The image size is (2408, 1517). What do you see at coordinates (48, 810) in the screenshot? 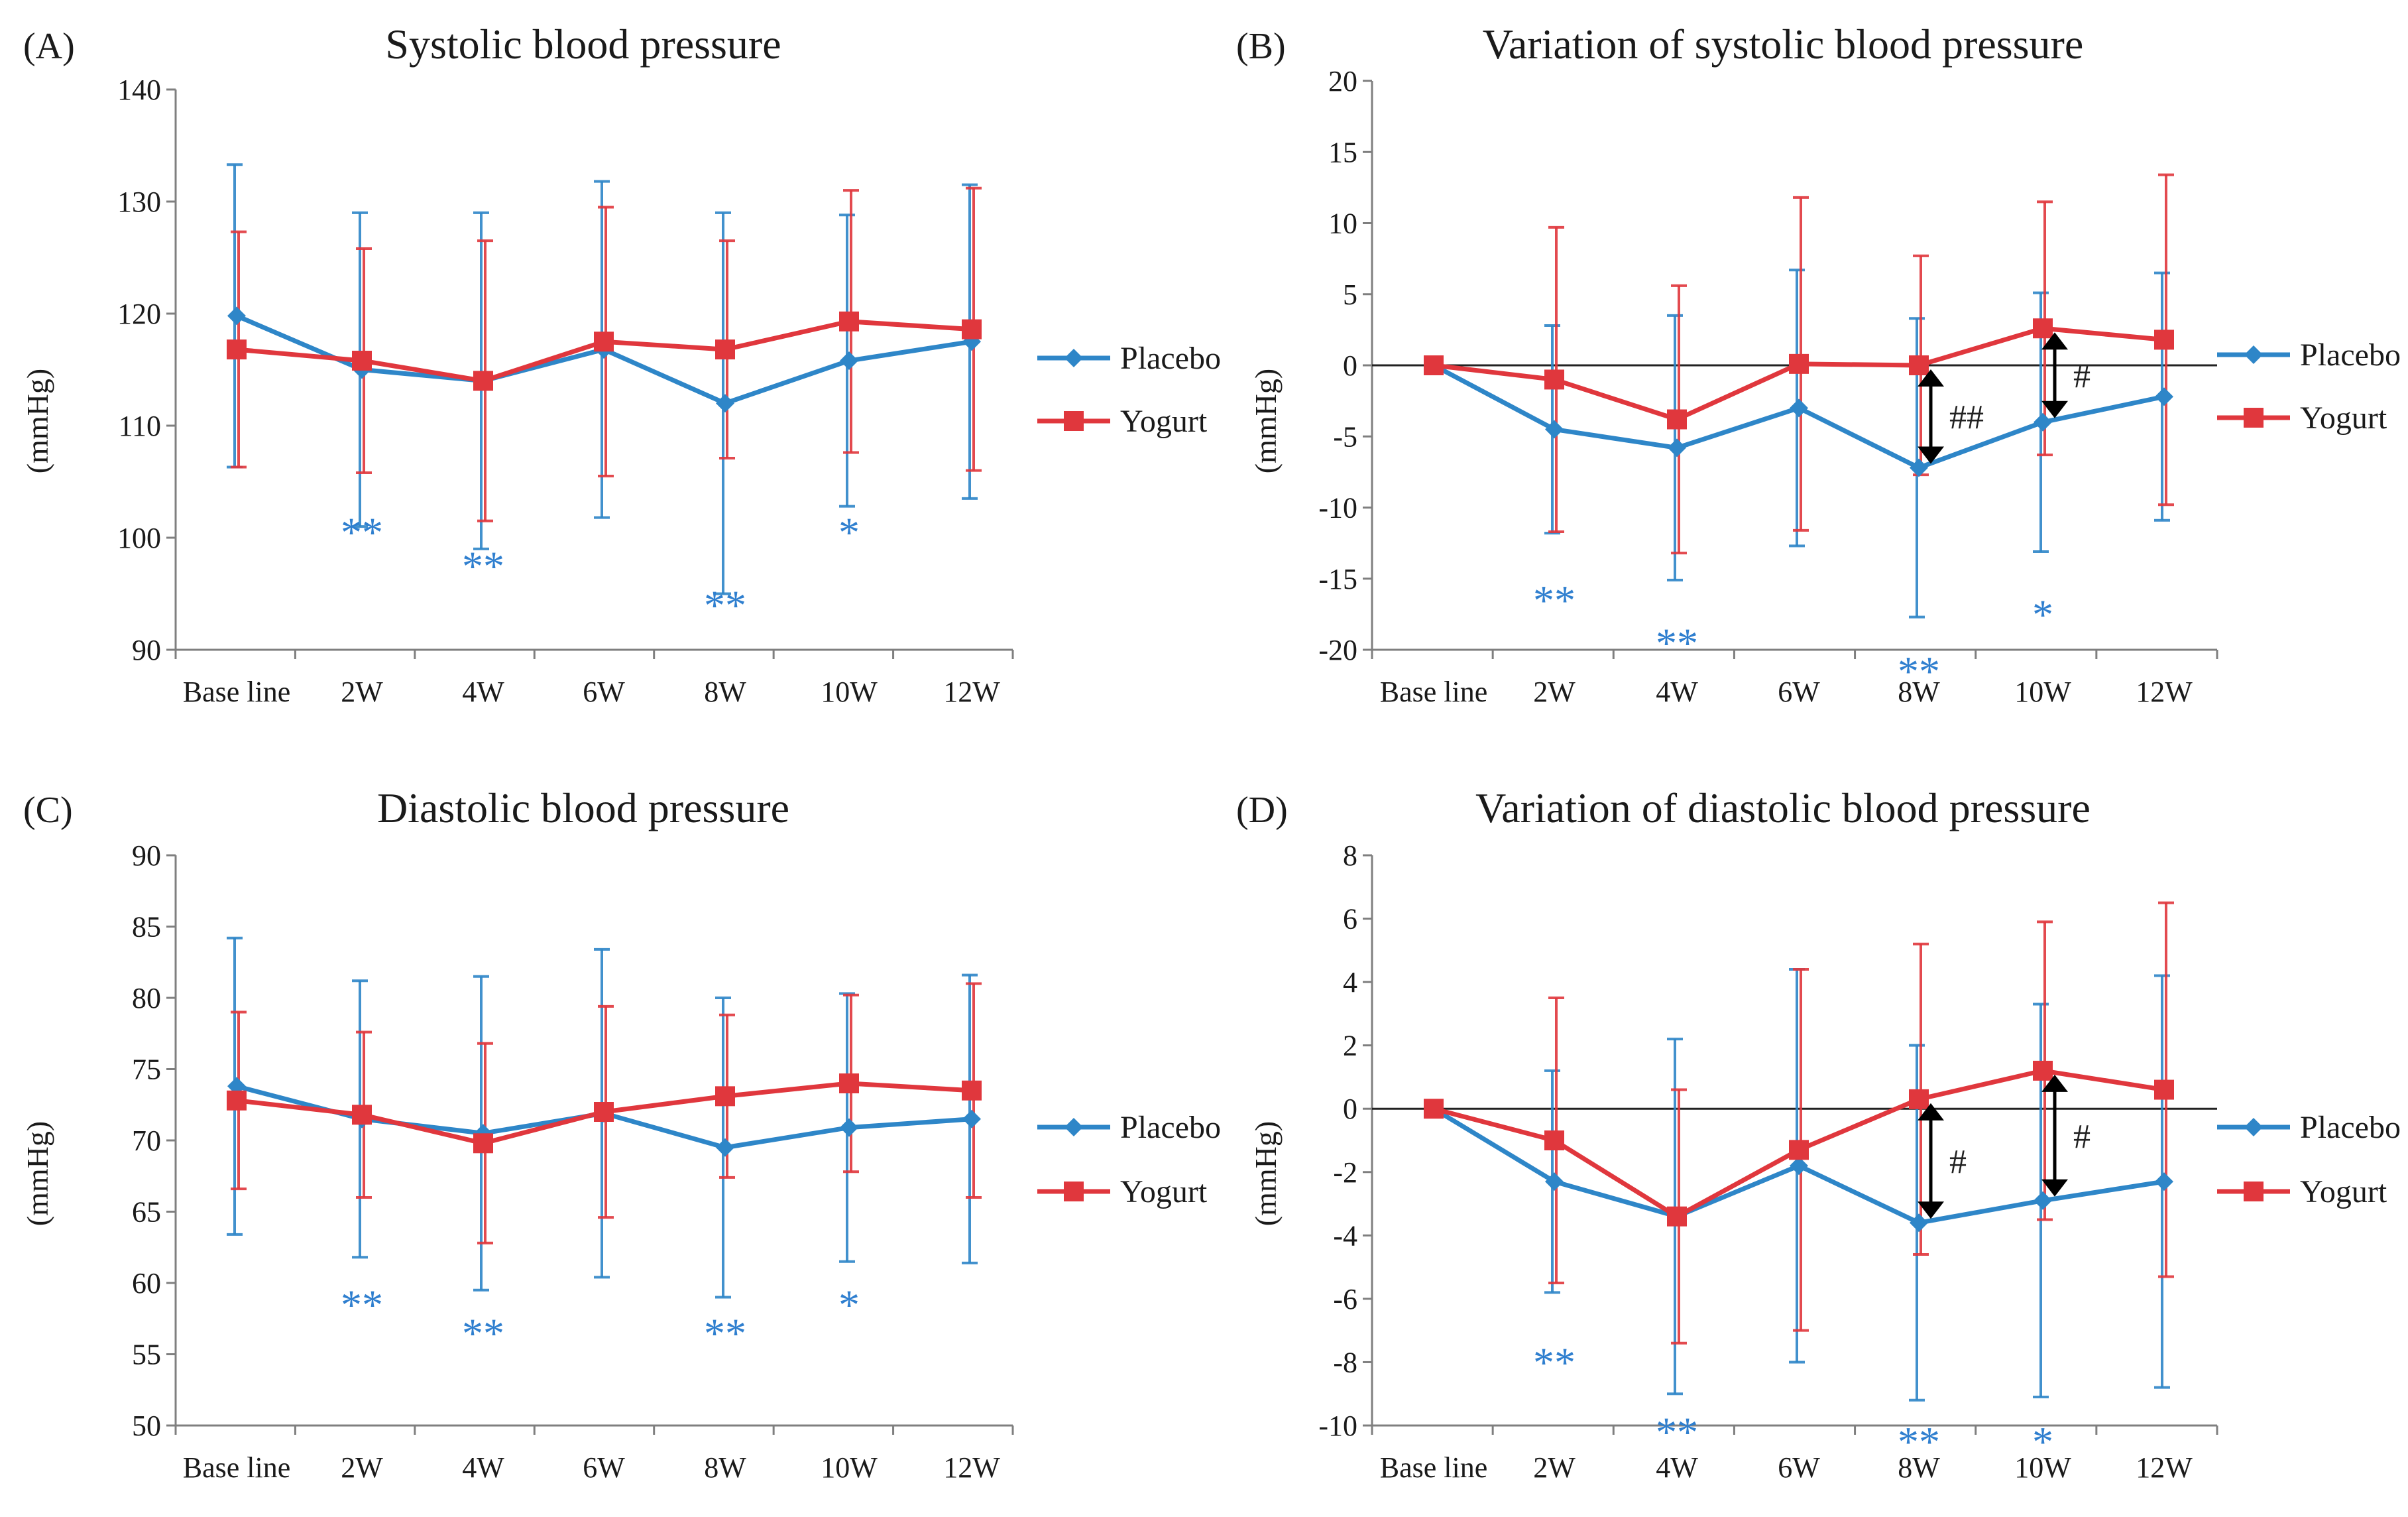
I see `panel-label: (C)` at bounding box center [48, 810].